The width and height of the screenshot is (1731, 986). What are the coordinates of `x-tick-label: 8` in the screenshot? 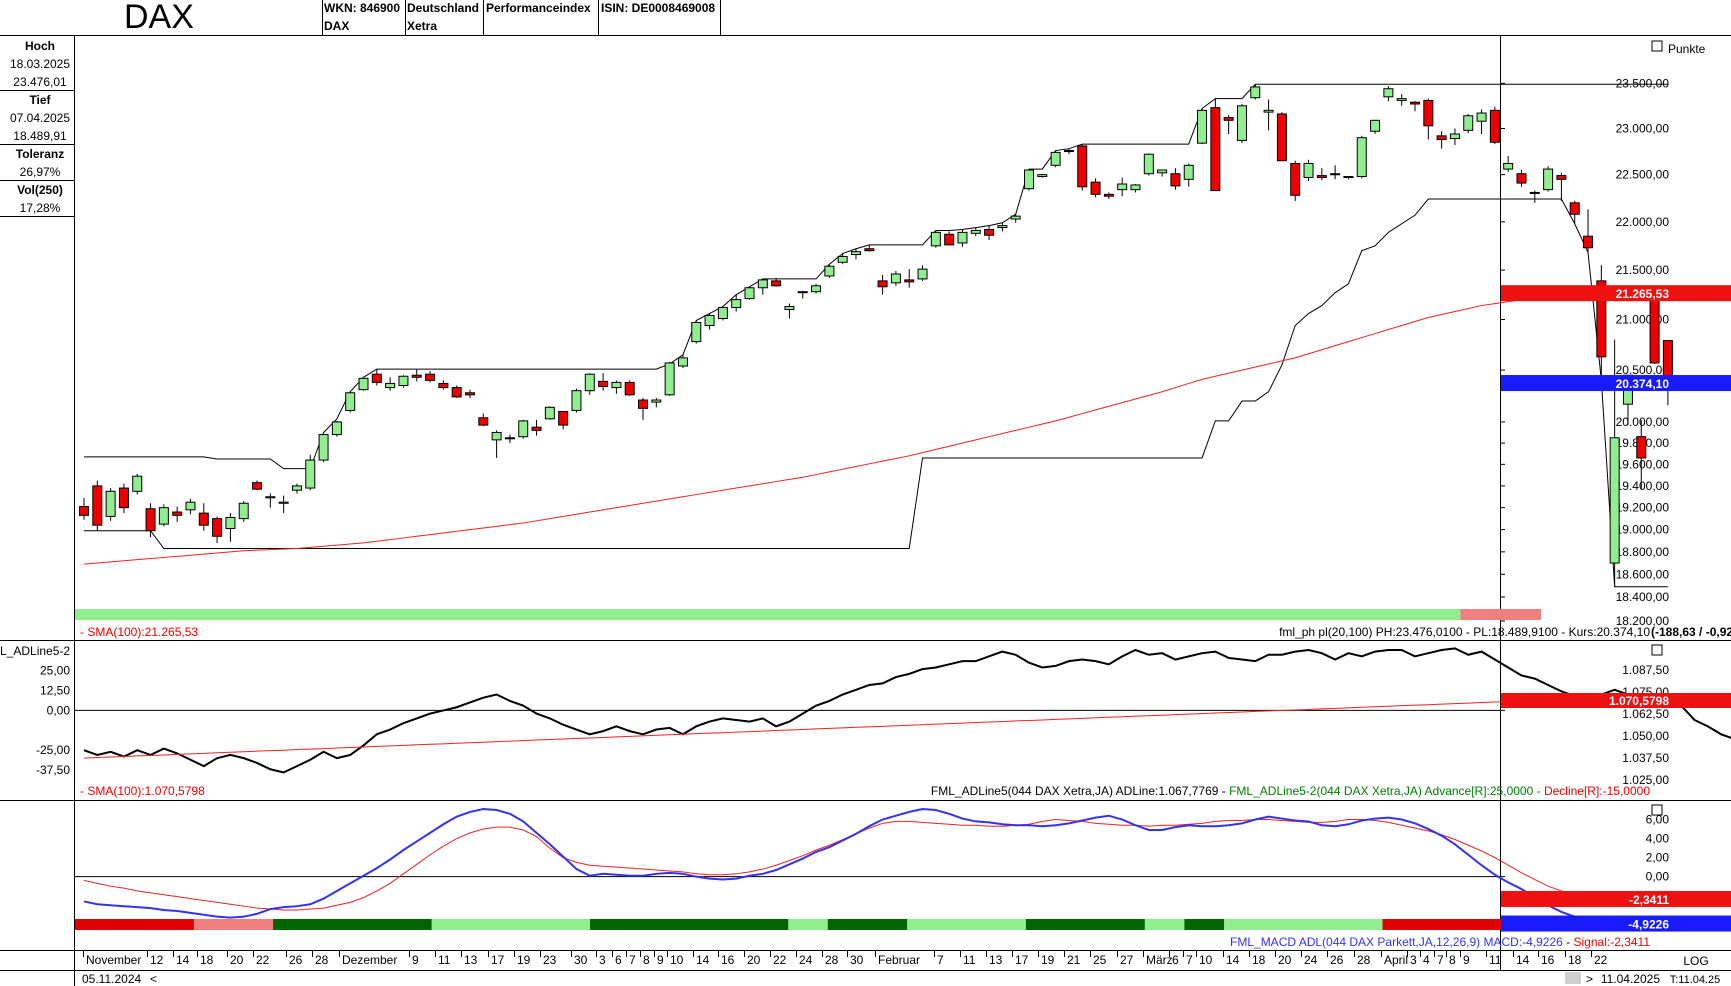 It's located at (646, 960).